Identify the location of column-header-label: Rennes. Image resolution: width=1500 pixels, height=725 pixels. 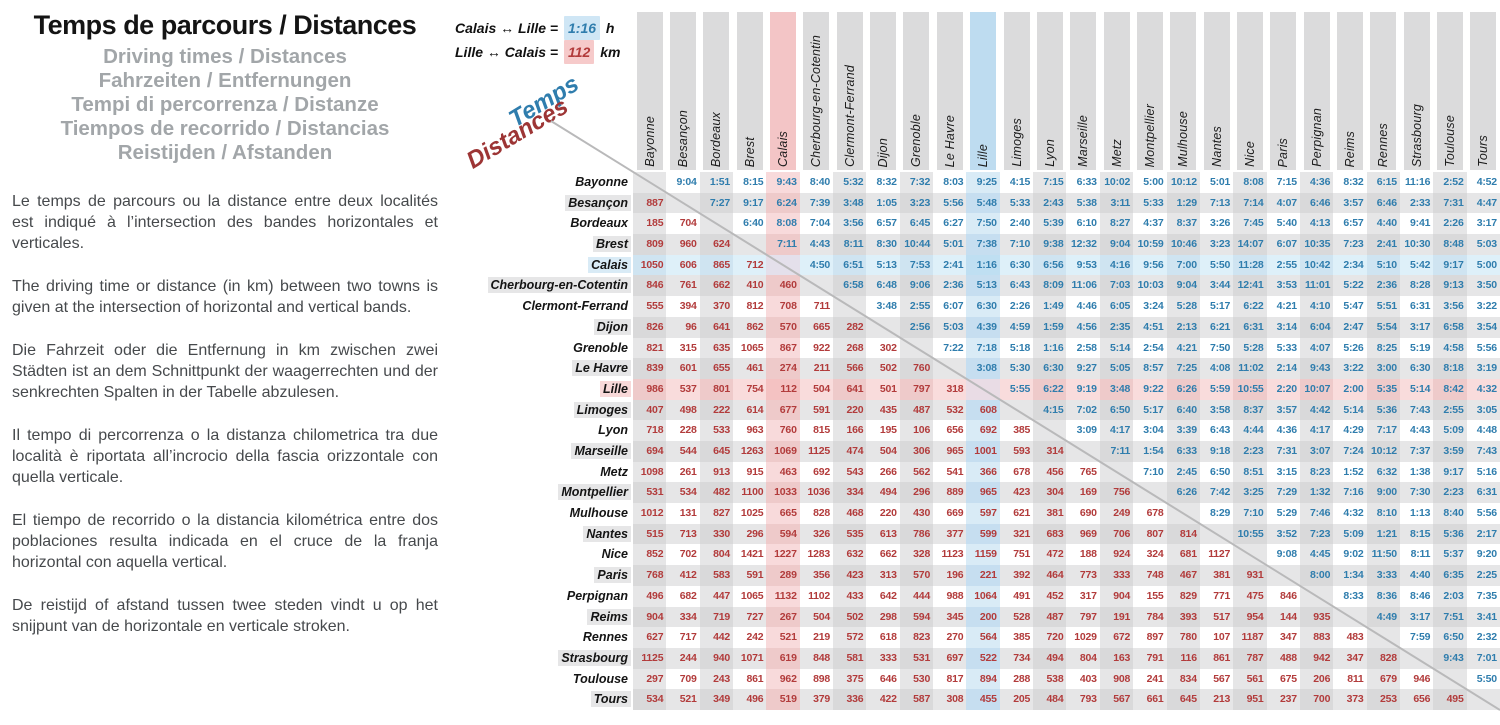
(1383, 144).